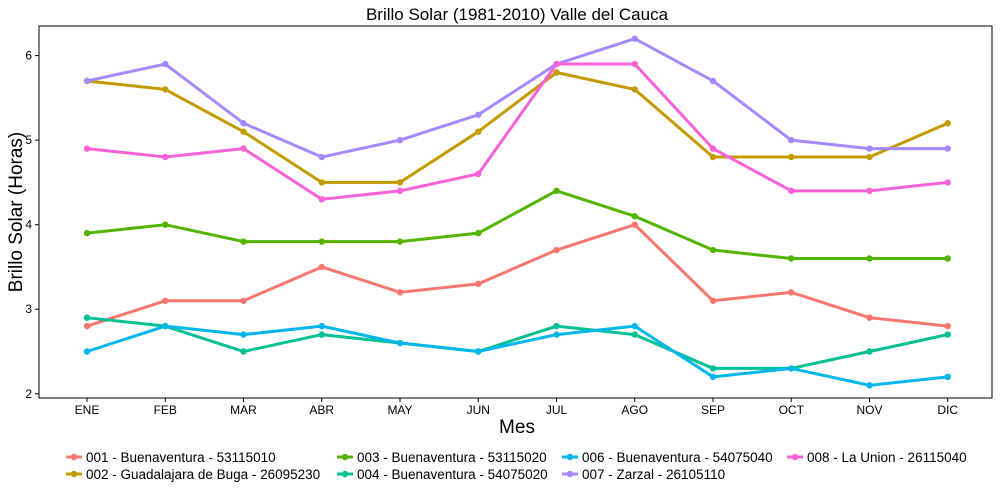  I want to click on x-tick-label: SEP, so click(713, 410).